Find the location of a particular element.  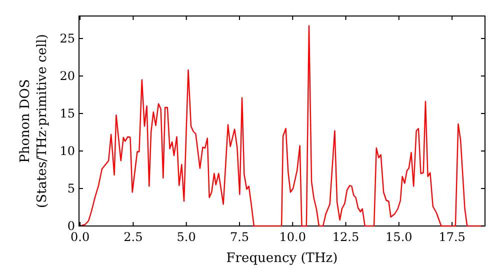

x-tick-label: 5.0 is located at coordinates (186, 237).